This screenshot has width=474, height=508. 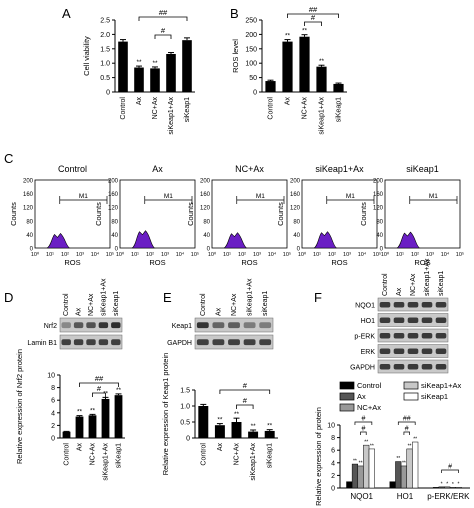 What do you see at coordinates (251, 49) in the screenshot?
I see `panel-b-y-tick-label: 150` at bounding box center [251, 49].